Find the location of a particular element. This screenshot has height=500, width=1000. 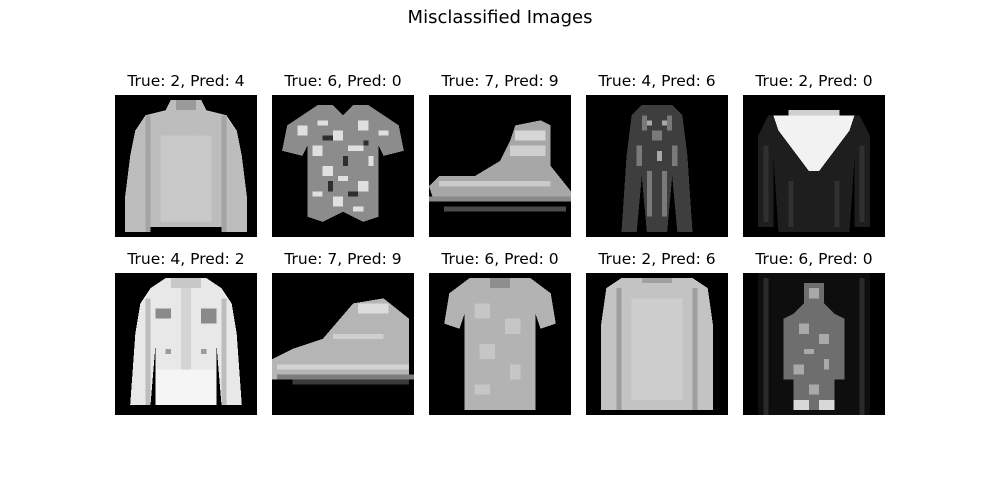

tshirt-image is located at coordinates (500, 344).